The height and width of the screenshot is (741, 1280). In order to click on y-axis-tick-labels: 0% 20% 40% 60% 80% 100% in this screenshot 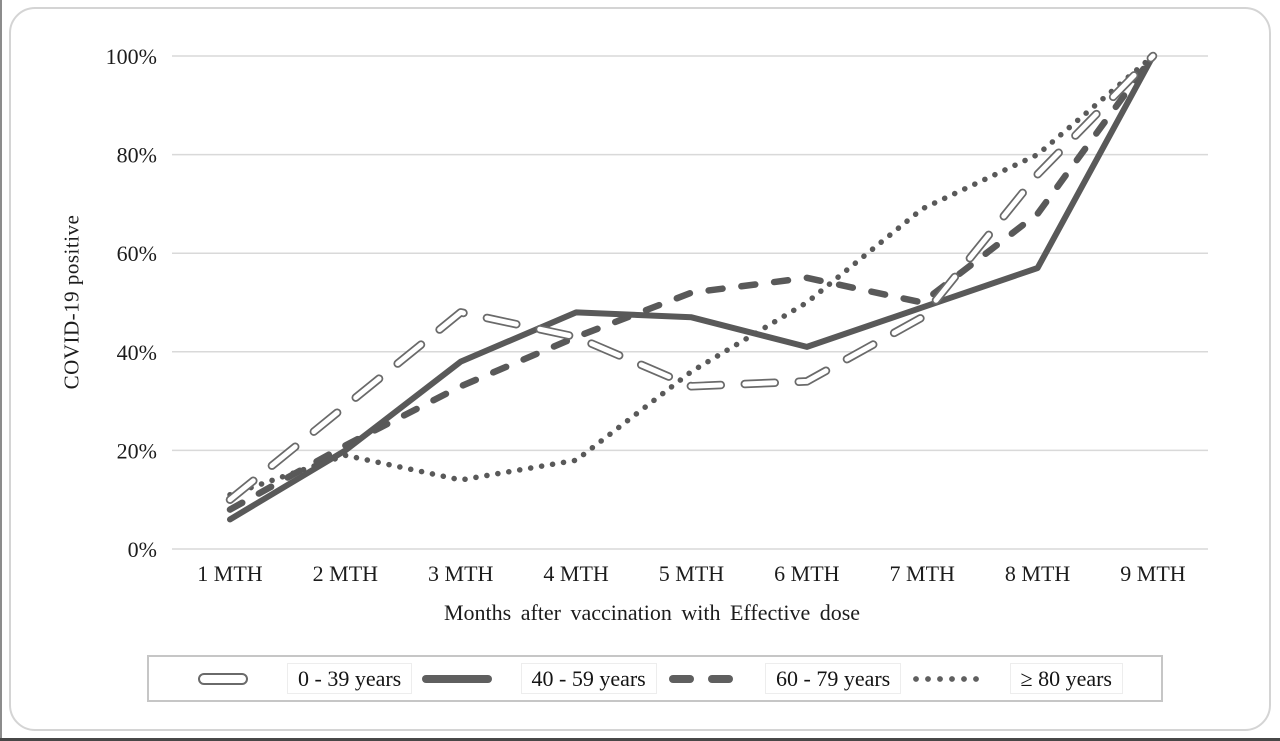, I will do `click(131, 303)`.